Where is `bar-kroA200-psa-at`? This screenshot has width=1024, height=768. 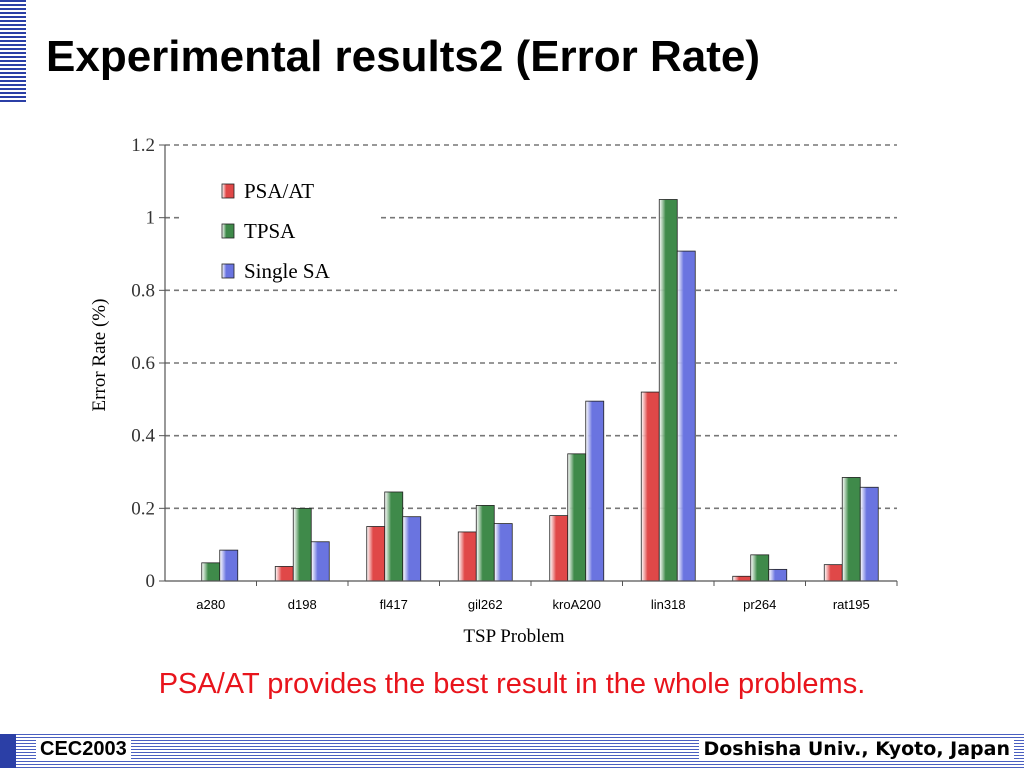 bar-kroA200-psa-at is located at coordinates (559, 548).